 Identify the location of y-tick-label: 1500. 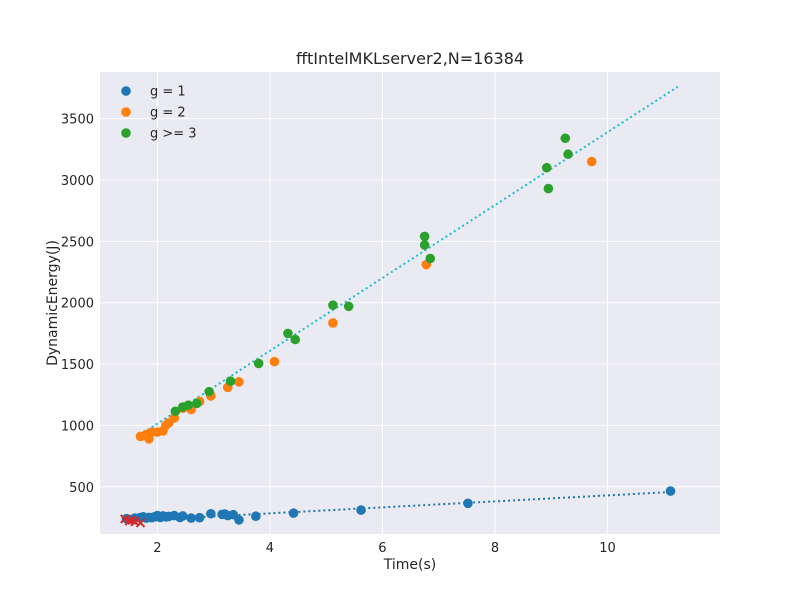
(77, 365).